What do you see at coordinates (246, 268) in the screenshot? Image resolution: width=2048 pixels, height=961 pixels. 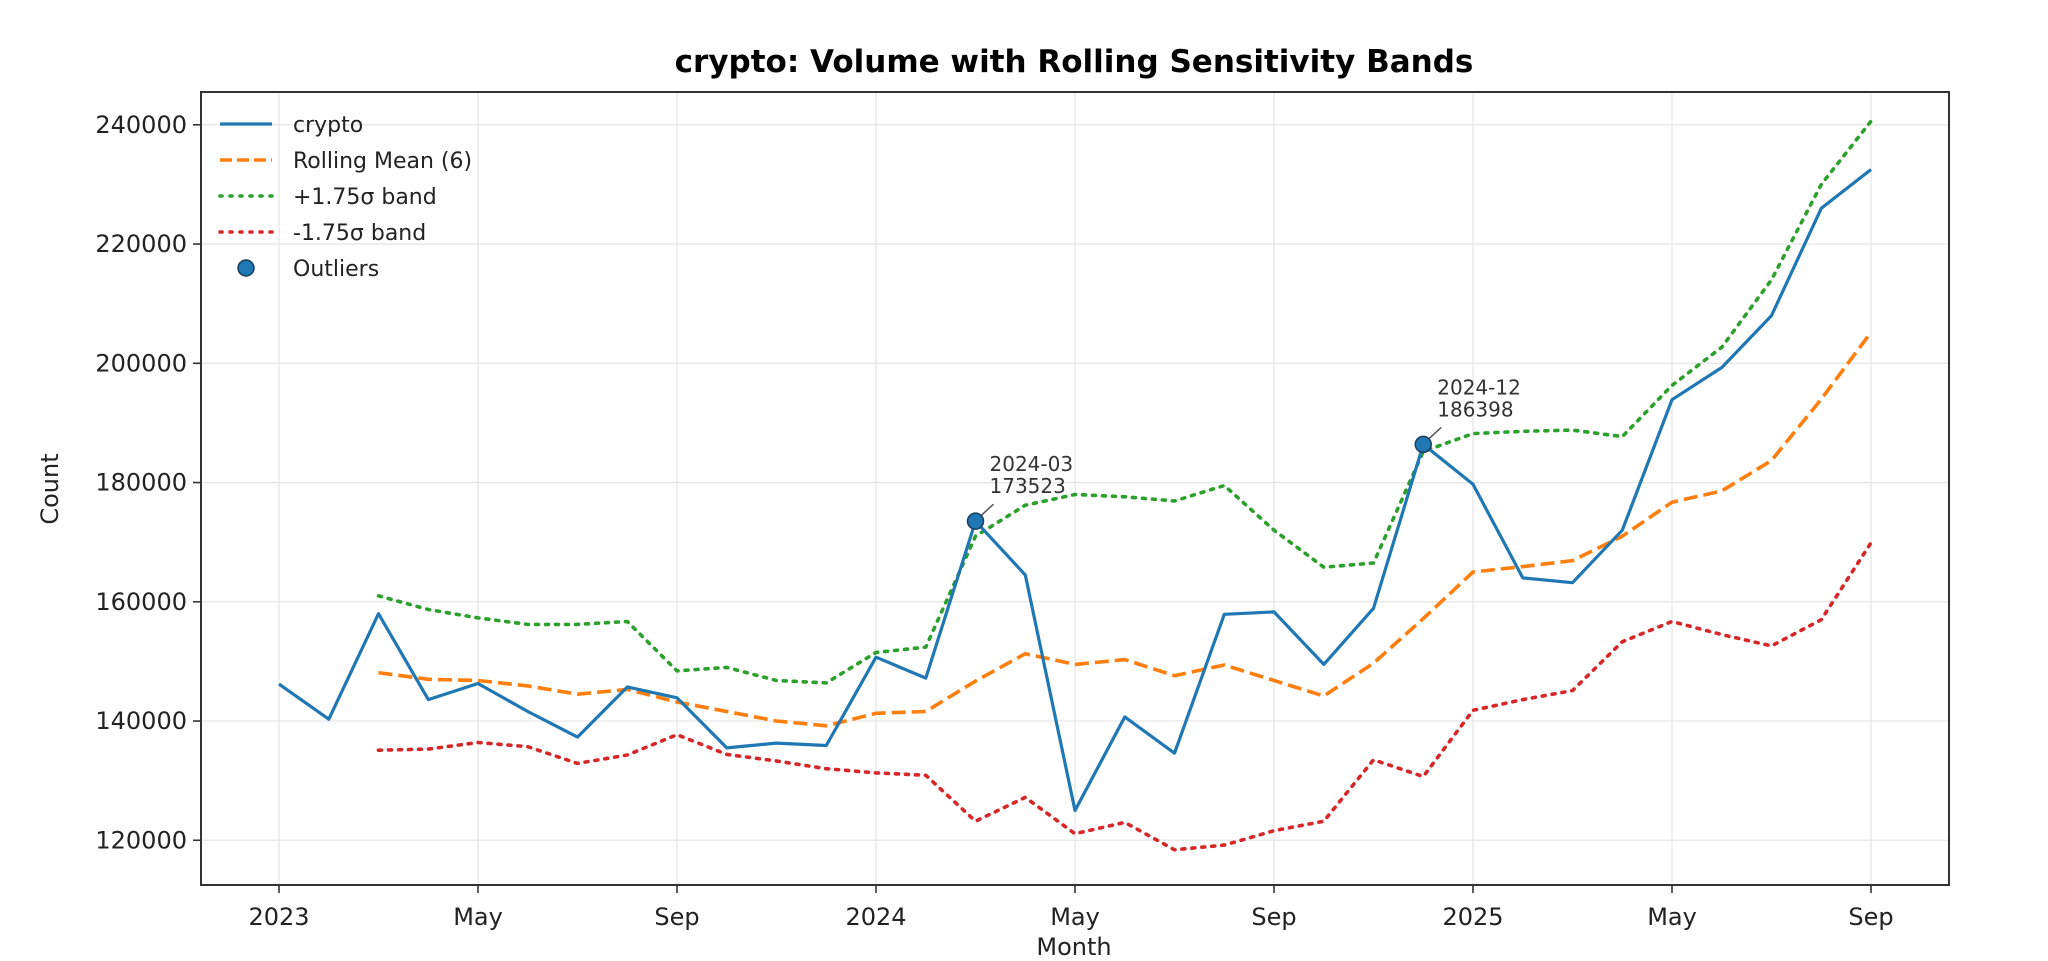 I see `legend-marker-outliers` at bounding box center [246, 268].